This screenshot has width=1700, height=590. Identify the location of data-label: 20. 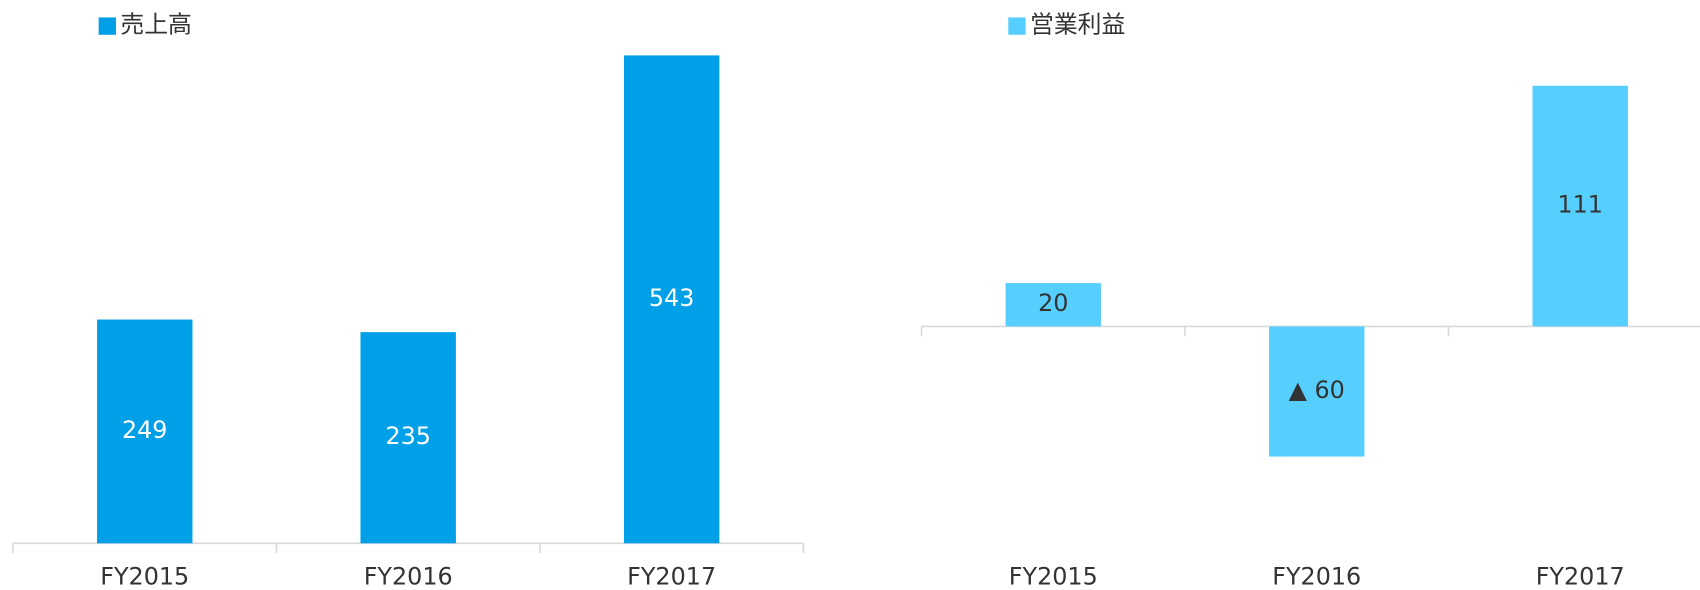
(1053, 303).